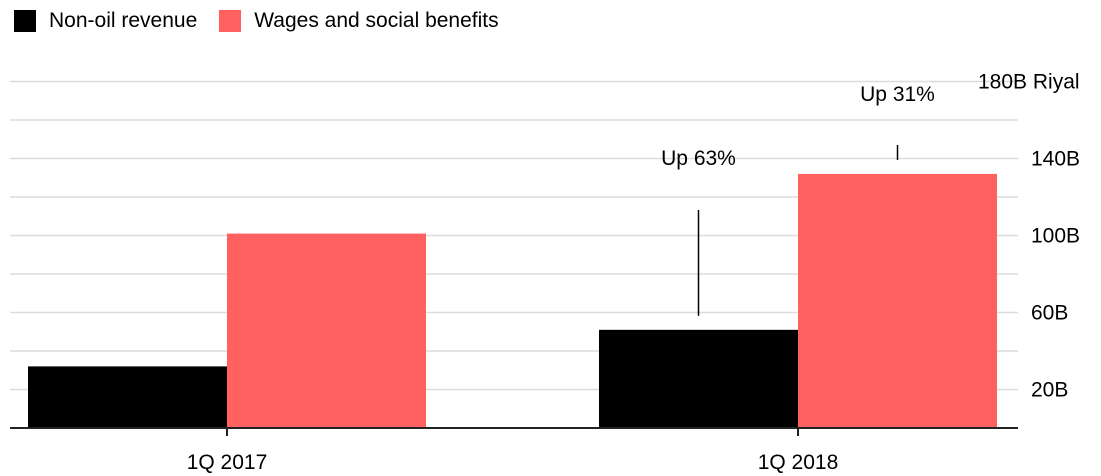 The image size is (1101, 476). Describe the element at coordinates (25, 21) in the screenshot. I see `legend-swatch-non-oil-revenue` at that location.